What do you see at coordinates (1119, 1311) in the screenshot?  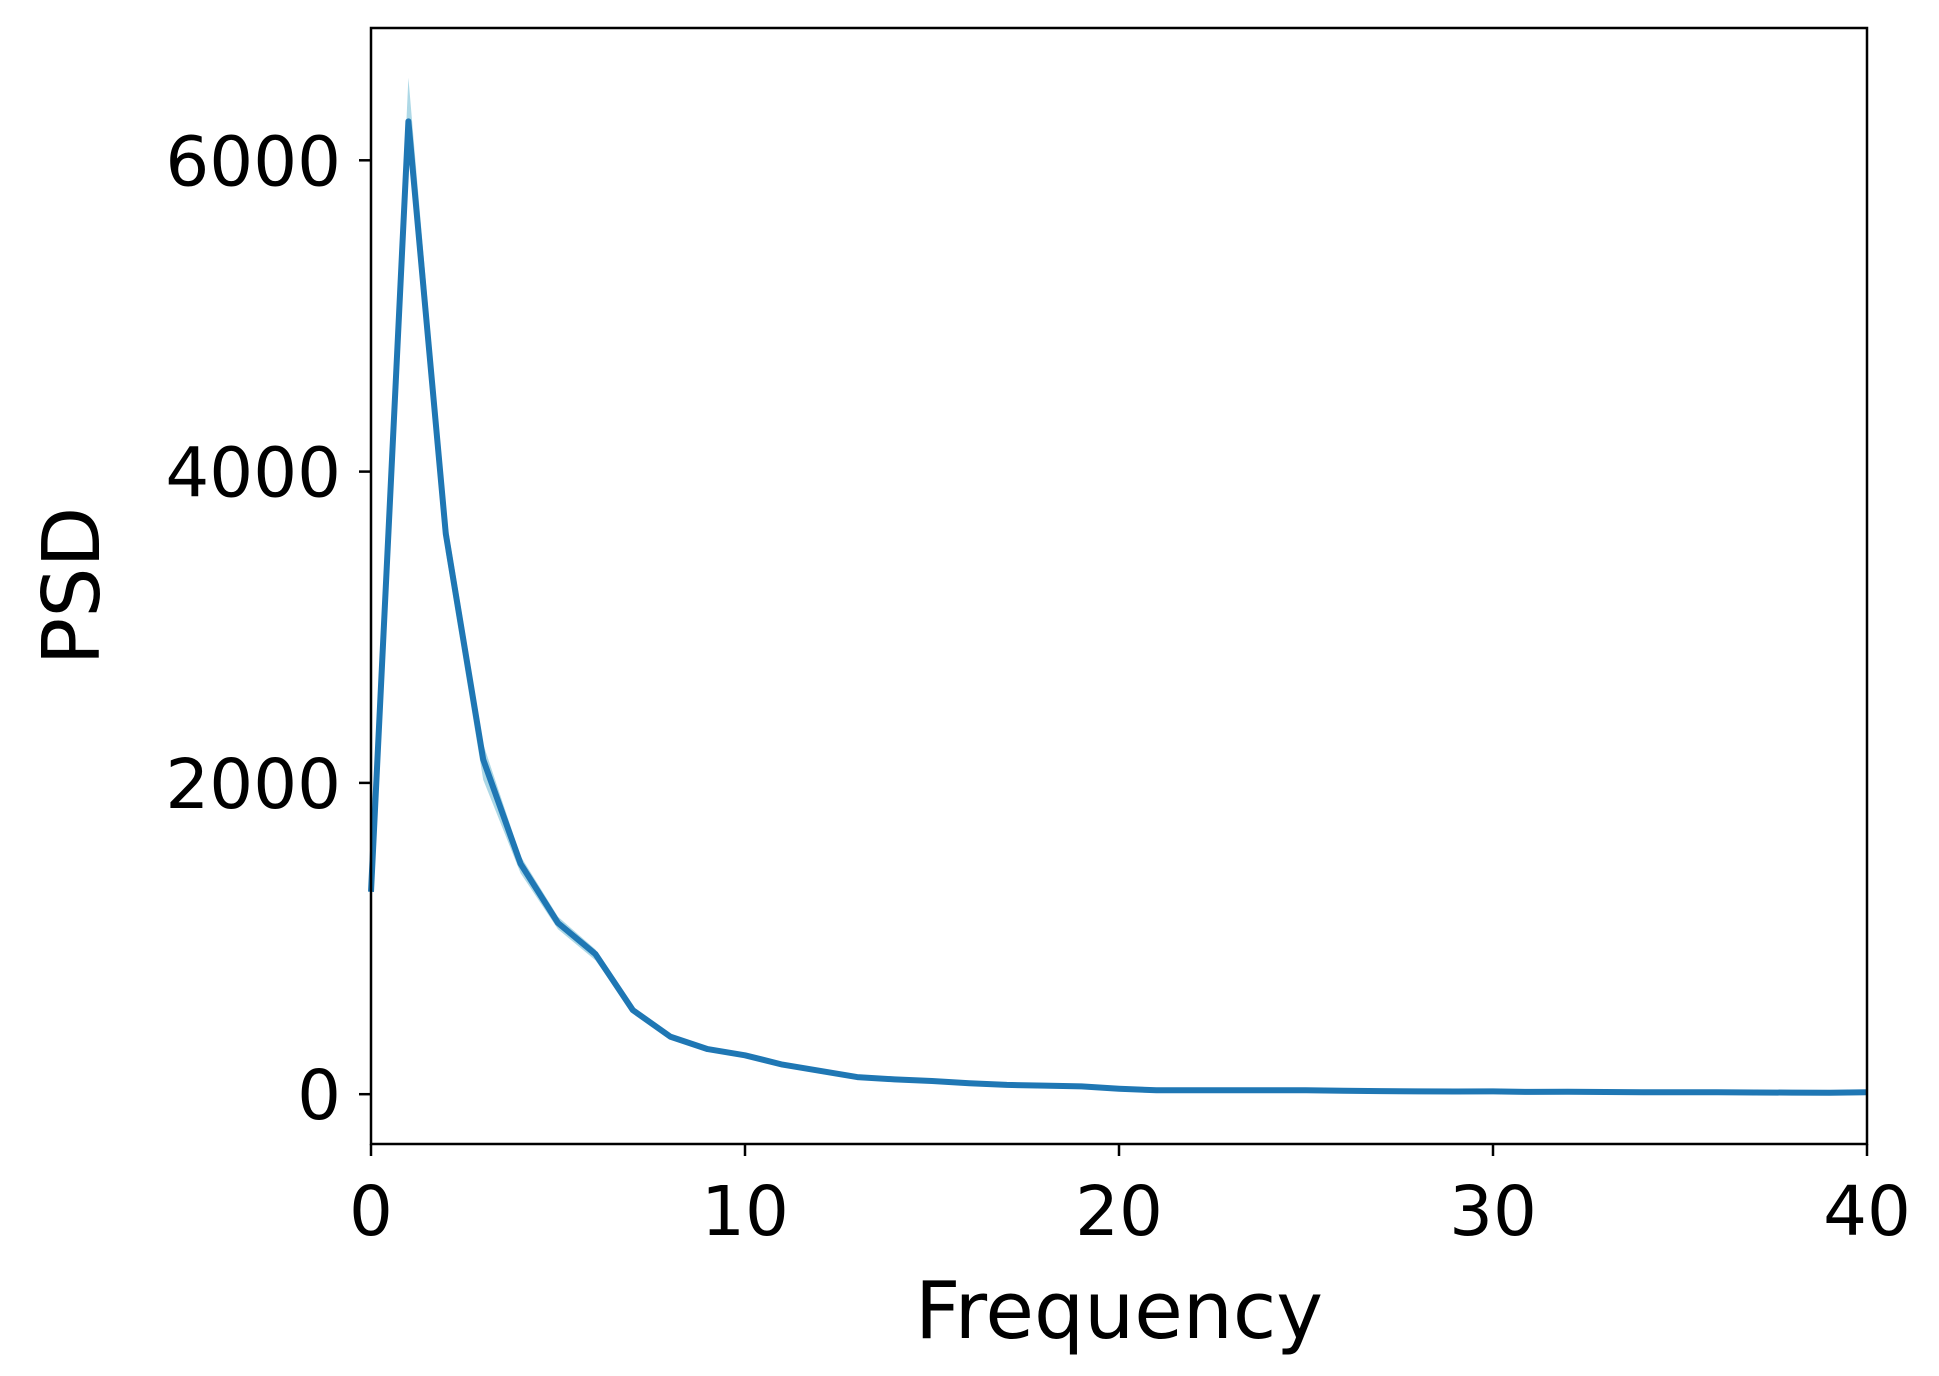 I see `x-axis-label: Frequency` at bounding box center [1119, 1311].